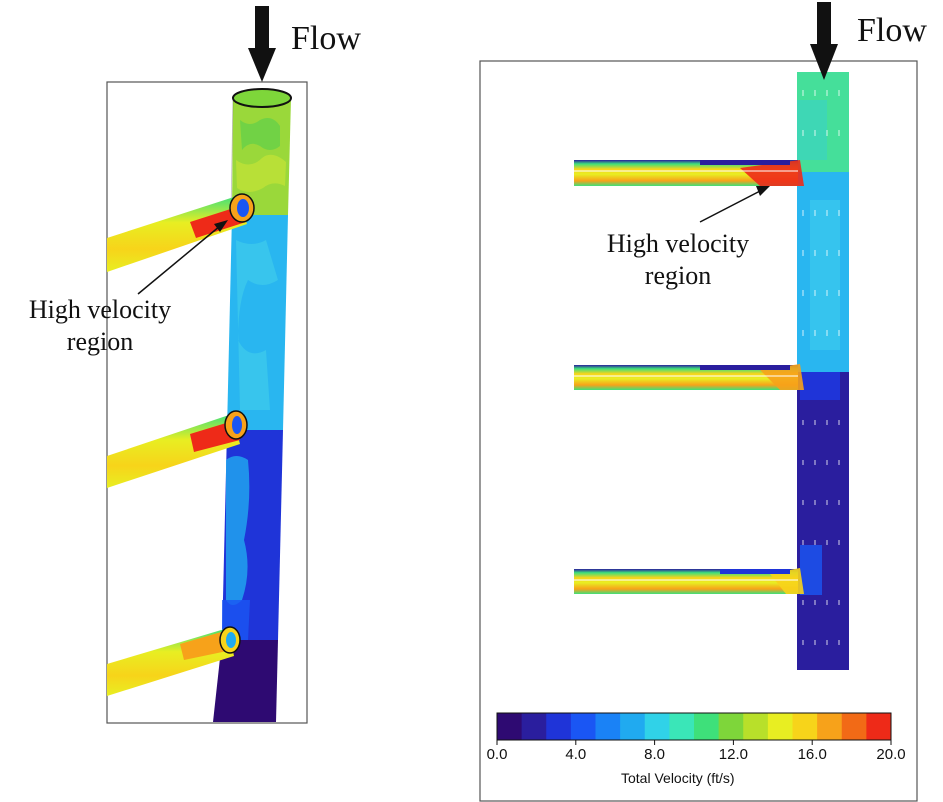 The height and width of the screenshot is (802, 943). What do you see at coordinates (576, 754) in the screenshot?
I see `colorbar-tick-label: 4.0` at bounding box center [576, 754].